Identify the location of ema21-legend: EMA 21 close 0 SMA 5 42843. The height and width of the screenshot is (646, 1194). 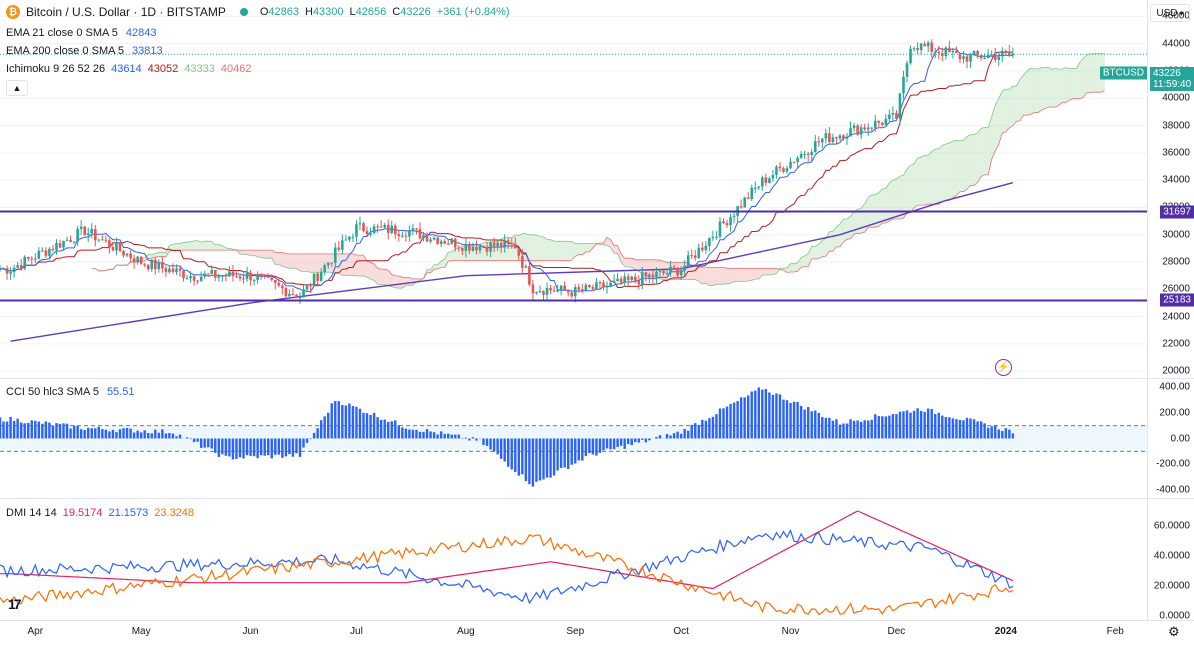
(81, 33).